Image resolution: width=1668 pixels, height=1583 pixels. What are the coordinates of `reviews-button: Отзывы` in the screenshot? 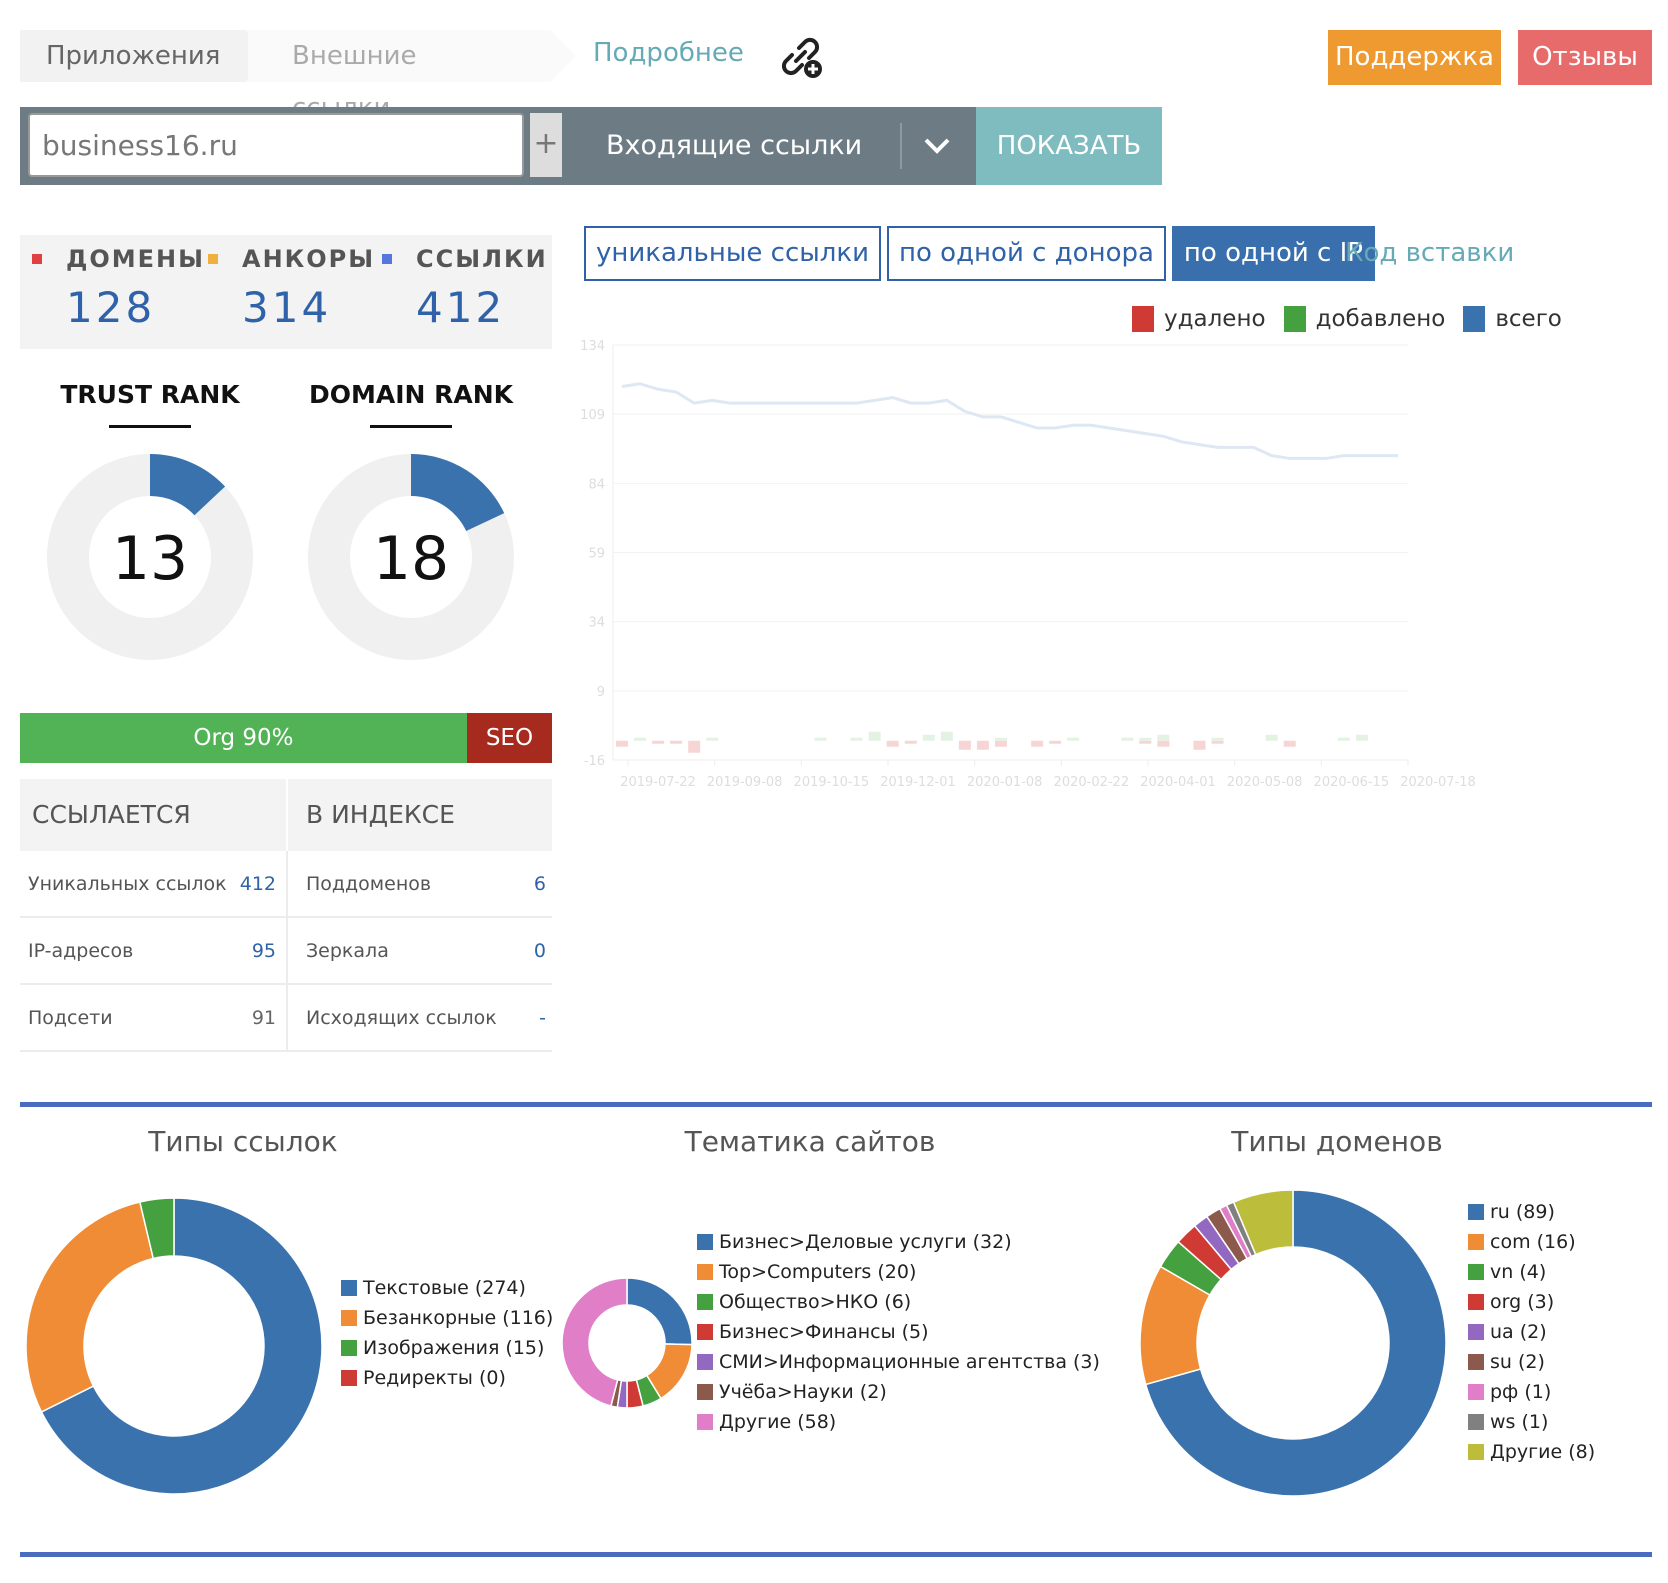 It's located at (1585, 57).